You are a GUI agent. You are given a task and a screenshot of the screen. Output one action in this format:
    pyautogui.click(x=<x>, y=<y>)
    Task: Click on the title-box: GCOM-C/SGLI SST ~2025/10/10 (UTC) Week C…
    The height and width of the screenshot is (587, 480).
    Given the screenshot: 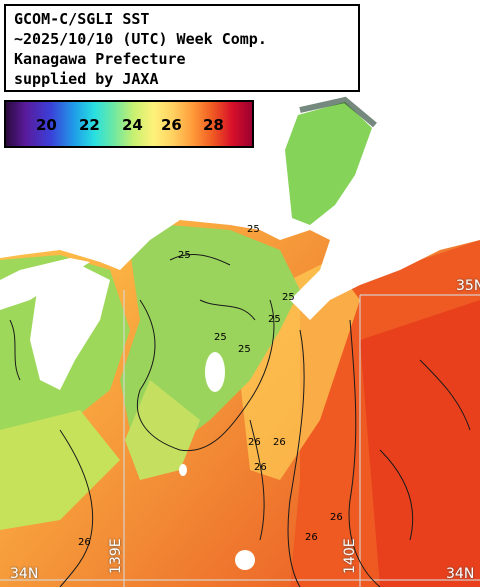 What is the action you would take?
    pyautogui.click(x=182, y=48)
    